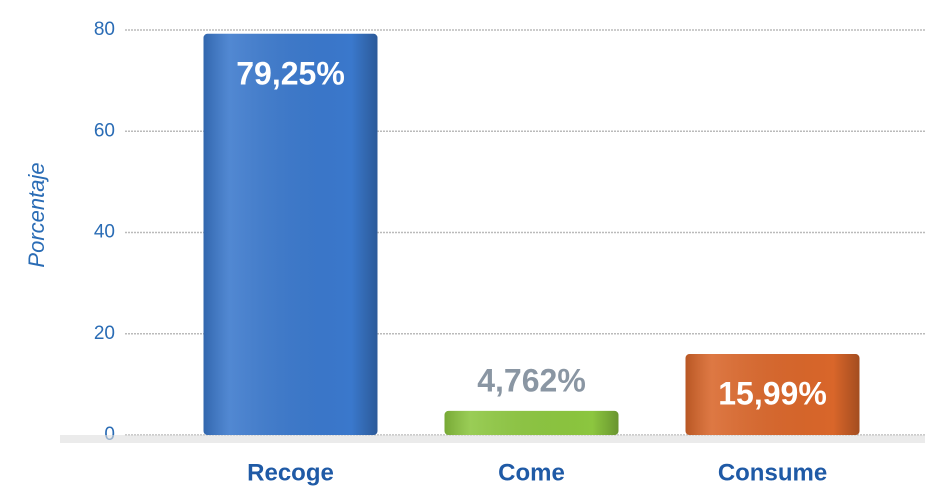  Describe the element at coordinates (104, 232) in the screenshot. I see `y-tick-label: 40` at that location.